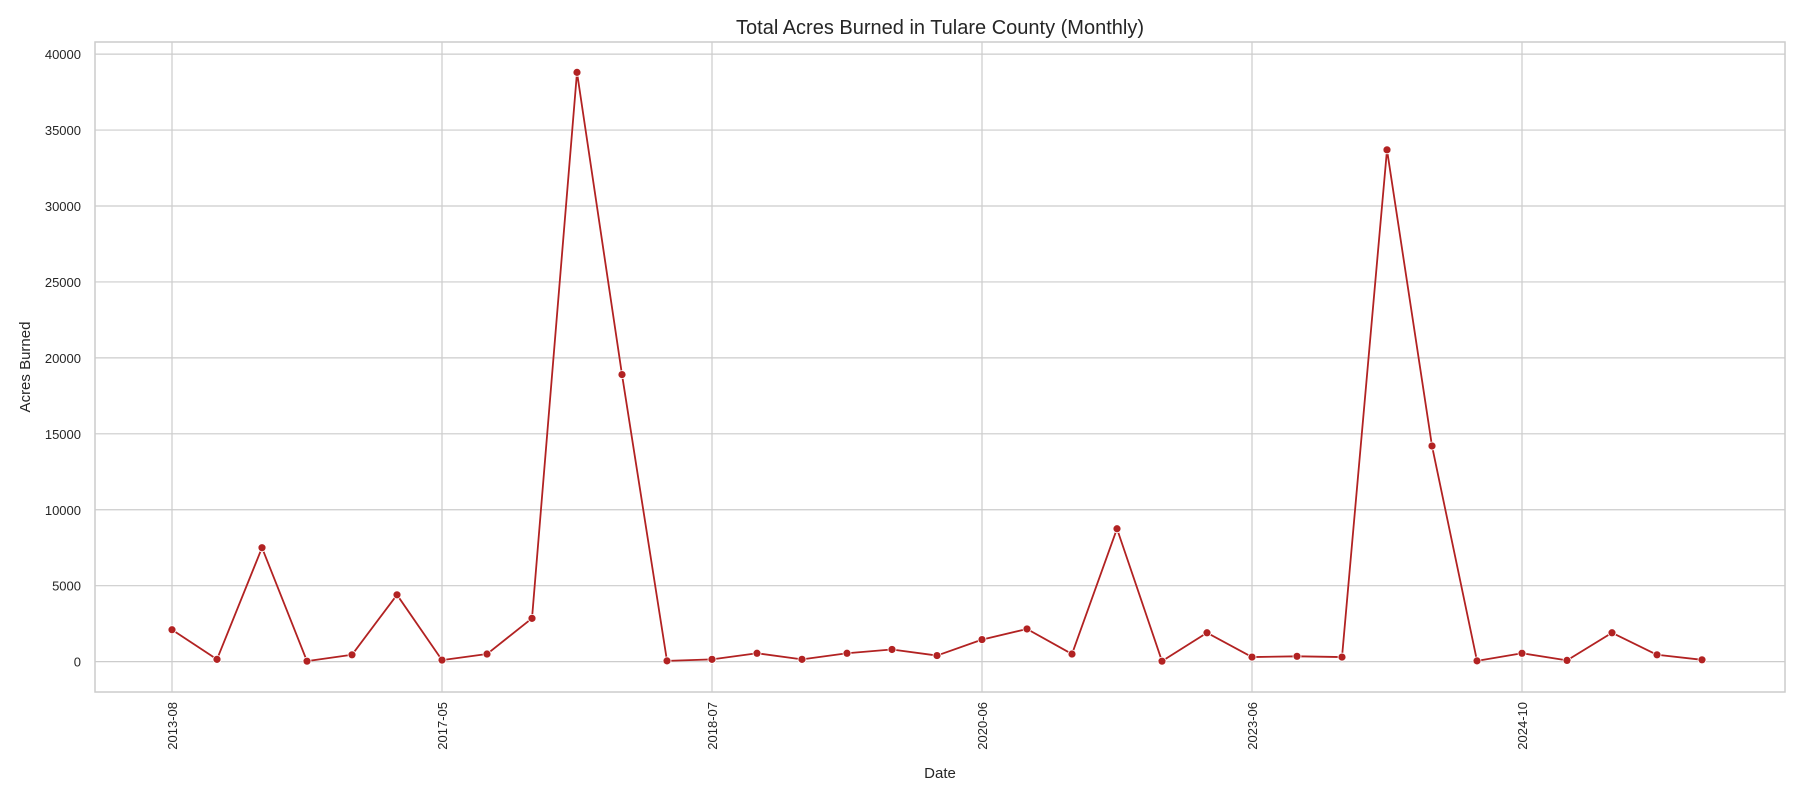 The height and width of the screenshot is (800, 1800). What do you see at coordinates (63, 510) in the screenshot?
I see `y-tick-label: 10000` at bounding box center [63, 510].